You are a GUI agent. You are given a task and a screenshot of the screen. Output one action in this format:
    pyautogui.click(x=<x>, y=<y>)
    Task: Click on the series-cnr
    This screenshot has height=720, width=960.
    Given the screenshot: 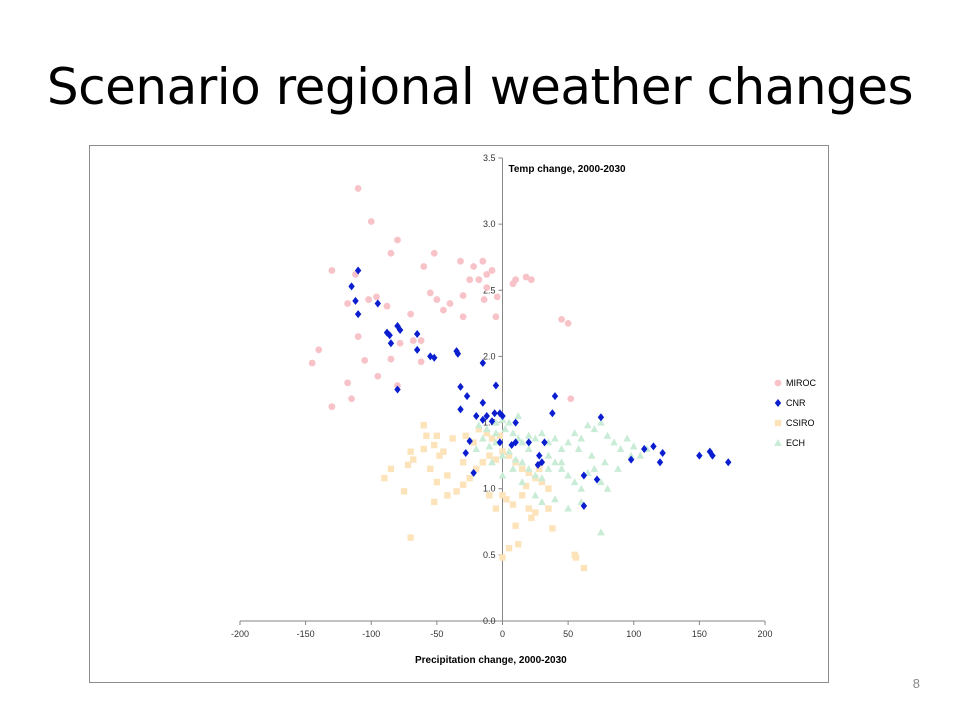 What is the action you would take?
    pyautogui.click(x=540, y=388)
    